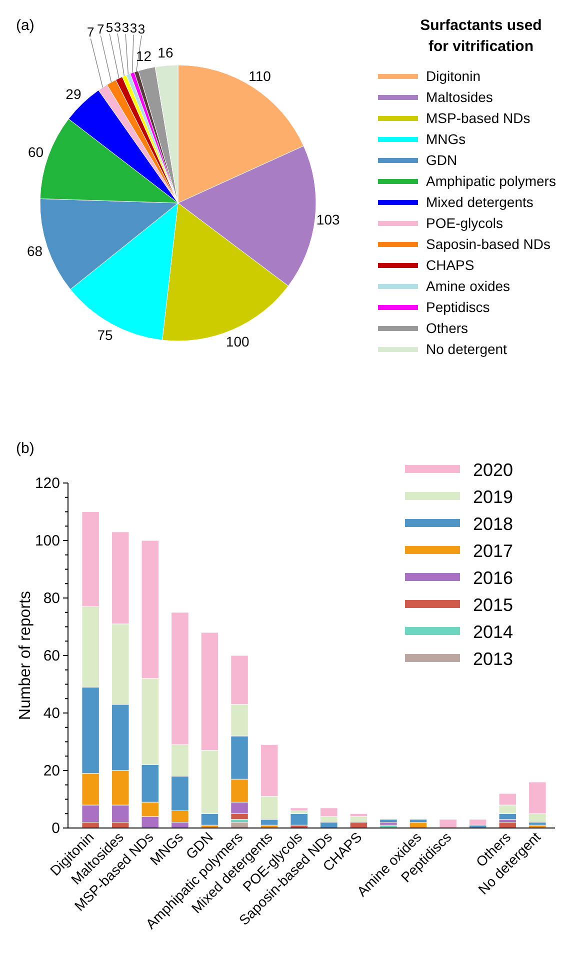 The image size is (573, 975). What do you see at coordinates (442, 160) in the screenshot?
I see `legend-label: GDN` at bounding box center [442, 160].